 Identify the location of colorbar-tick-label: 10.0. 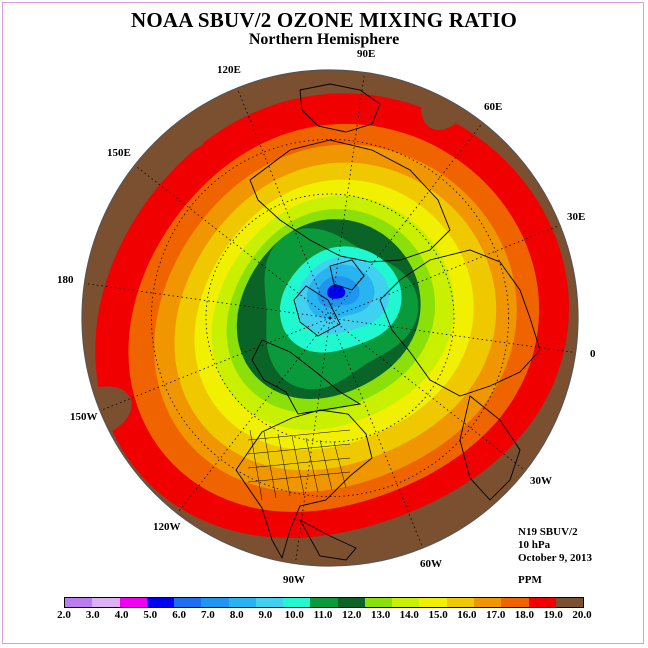
(294, 615).